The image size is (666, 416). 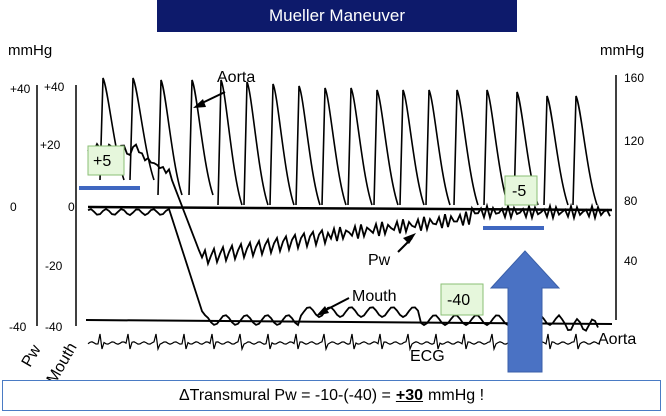 I want to click on pw-before-value: +5, so click(x=102, y=161).